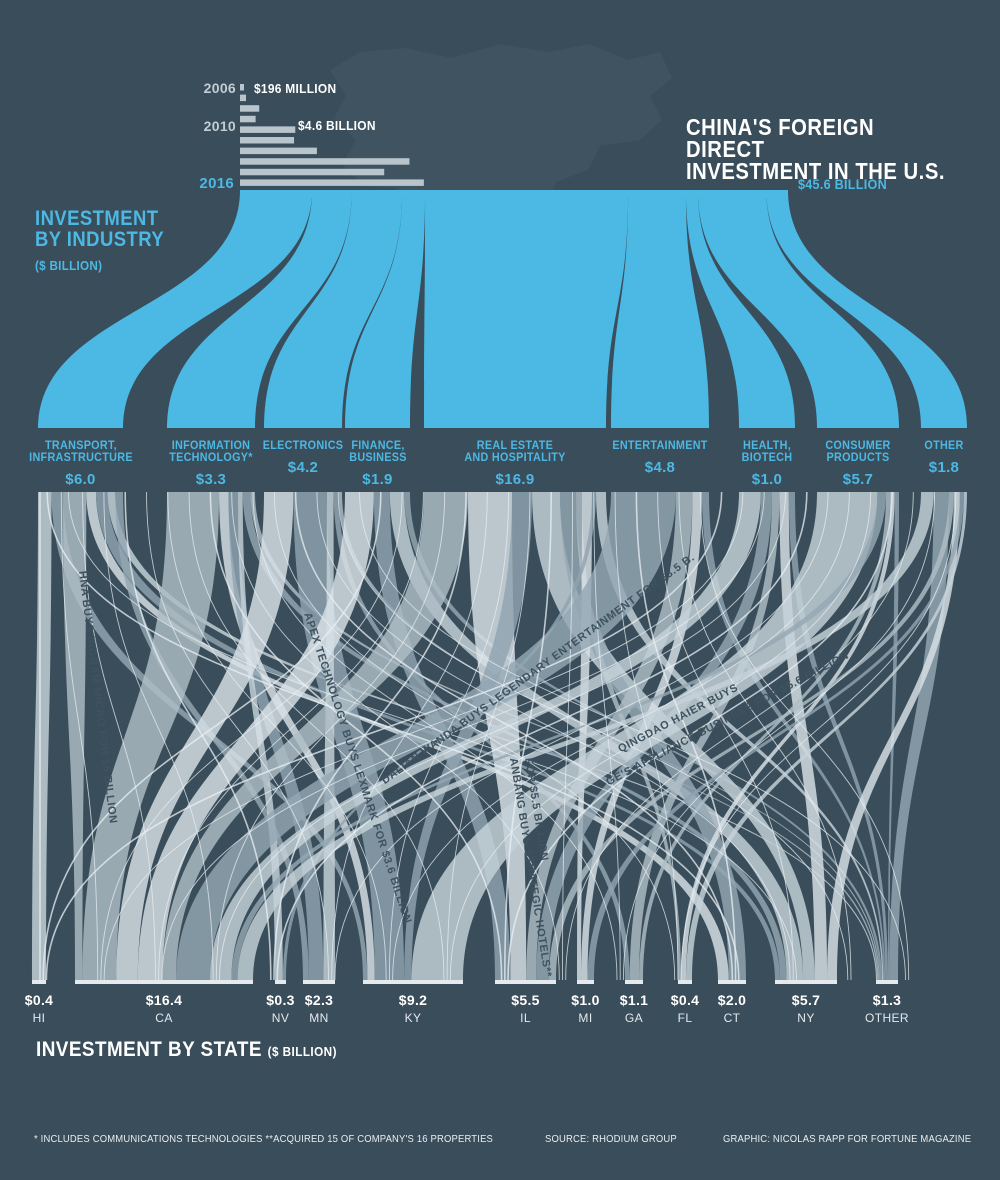 This screenshot has width=1000, height=1180. What do you see at coordinates (767, 452) in the screenshot?
I see `industry-name: HEALTH, BIOTECH` at bounding box center [767, 452].